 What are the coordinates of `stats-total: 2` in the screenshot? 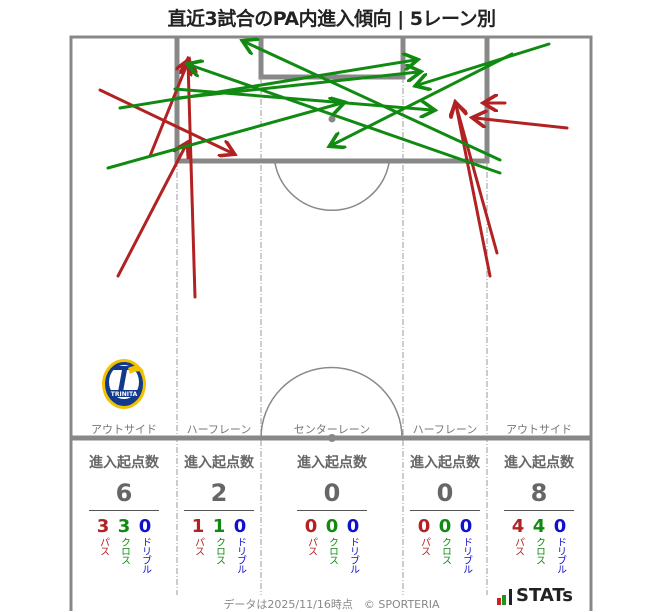 It's located at (219, 493).